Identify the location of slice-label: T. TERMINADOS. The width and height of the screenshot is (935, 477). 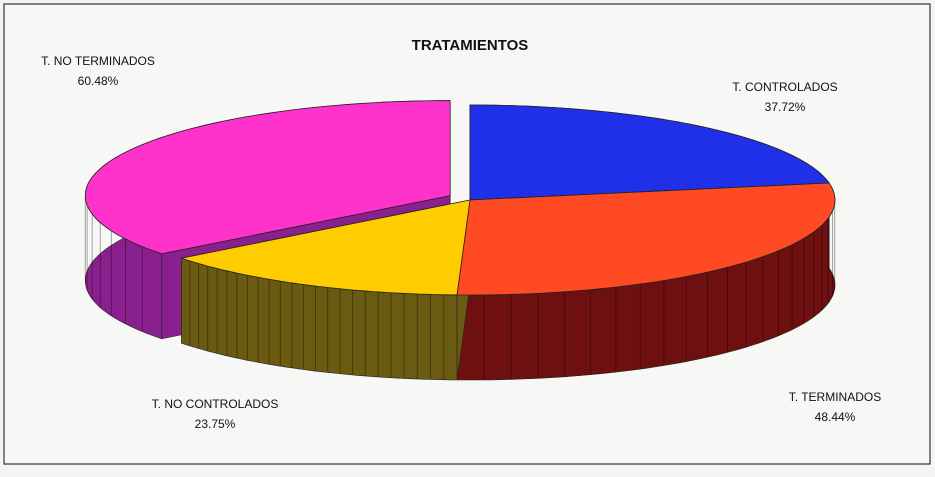
(835, 397).